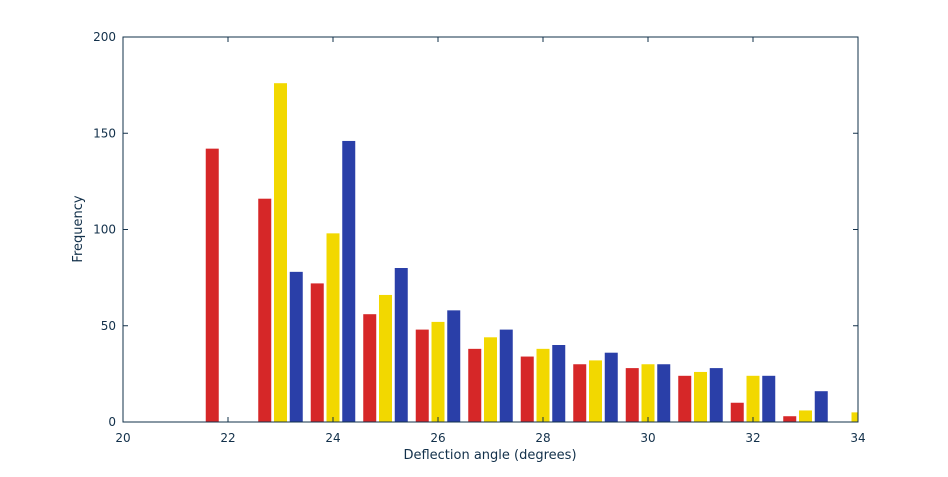 This screenshot has height=477, width=948. I want to click on x-axis-title: Deflection angle (degrees), so click(489, 455).